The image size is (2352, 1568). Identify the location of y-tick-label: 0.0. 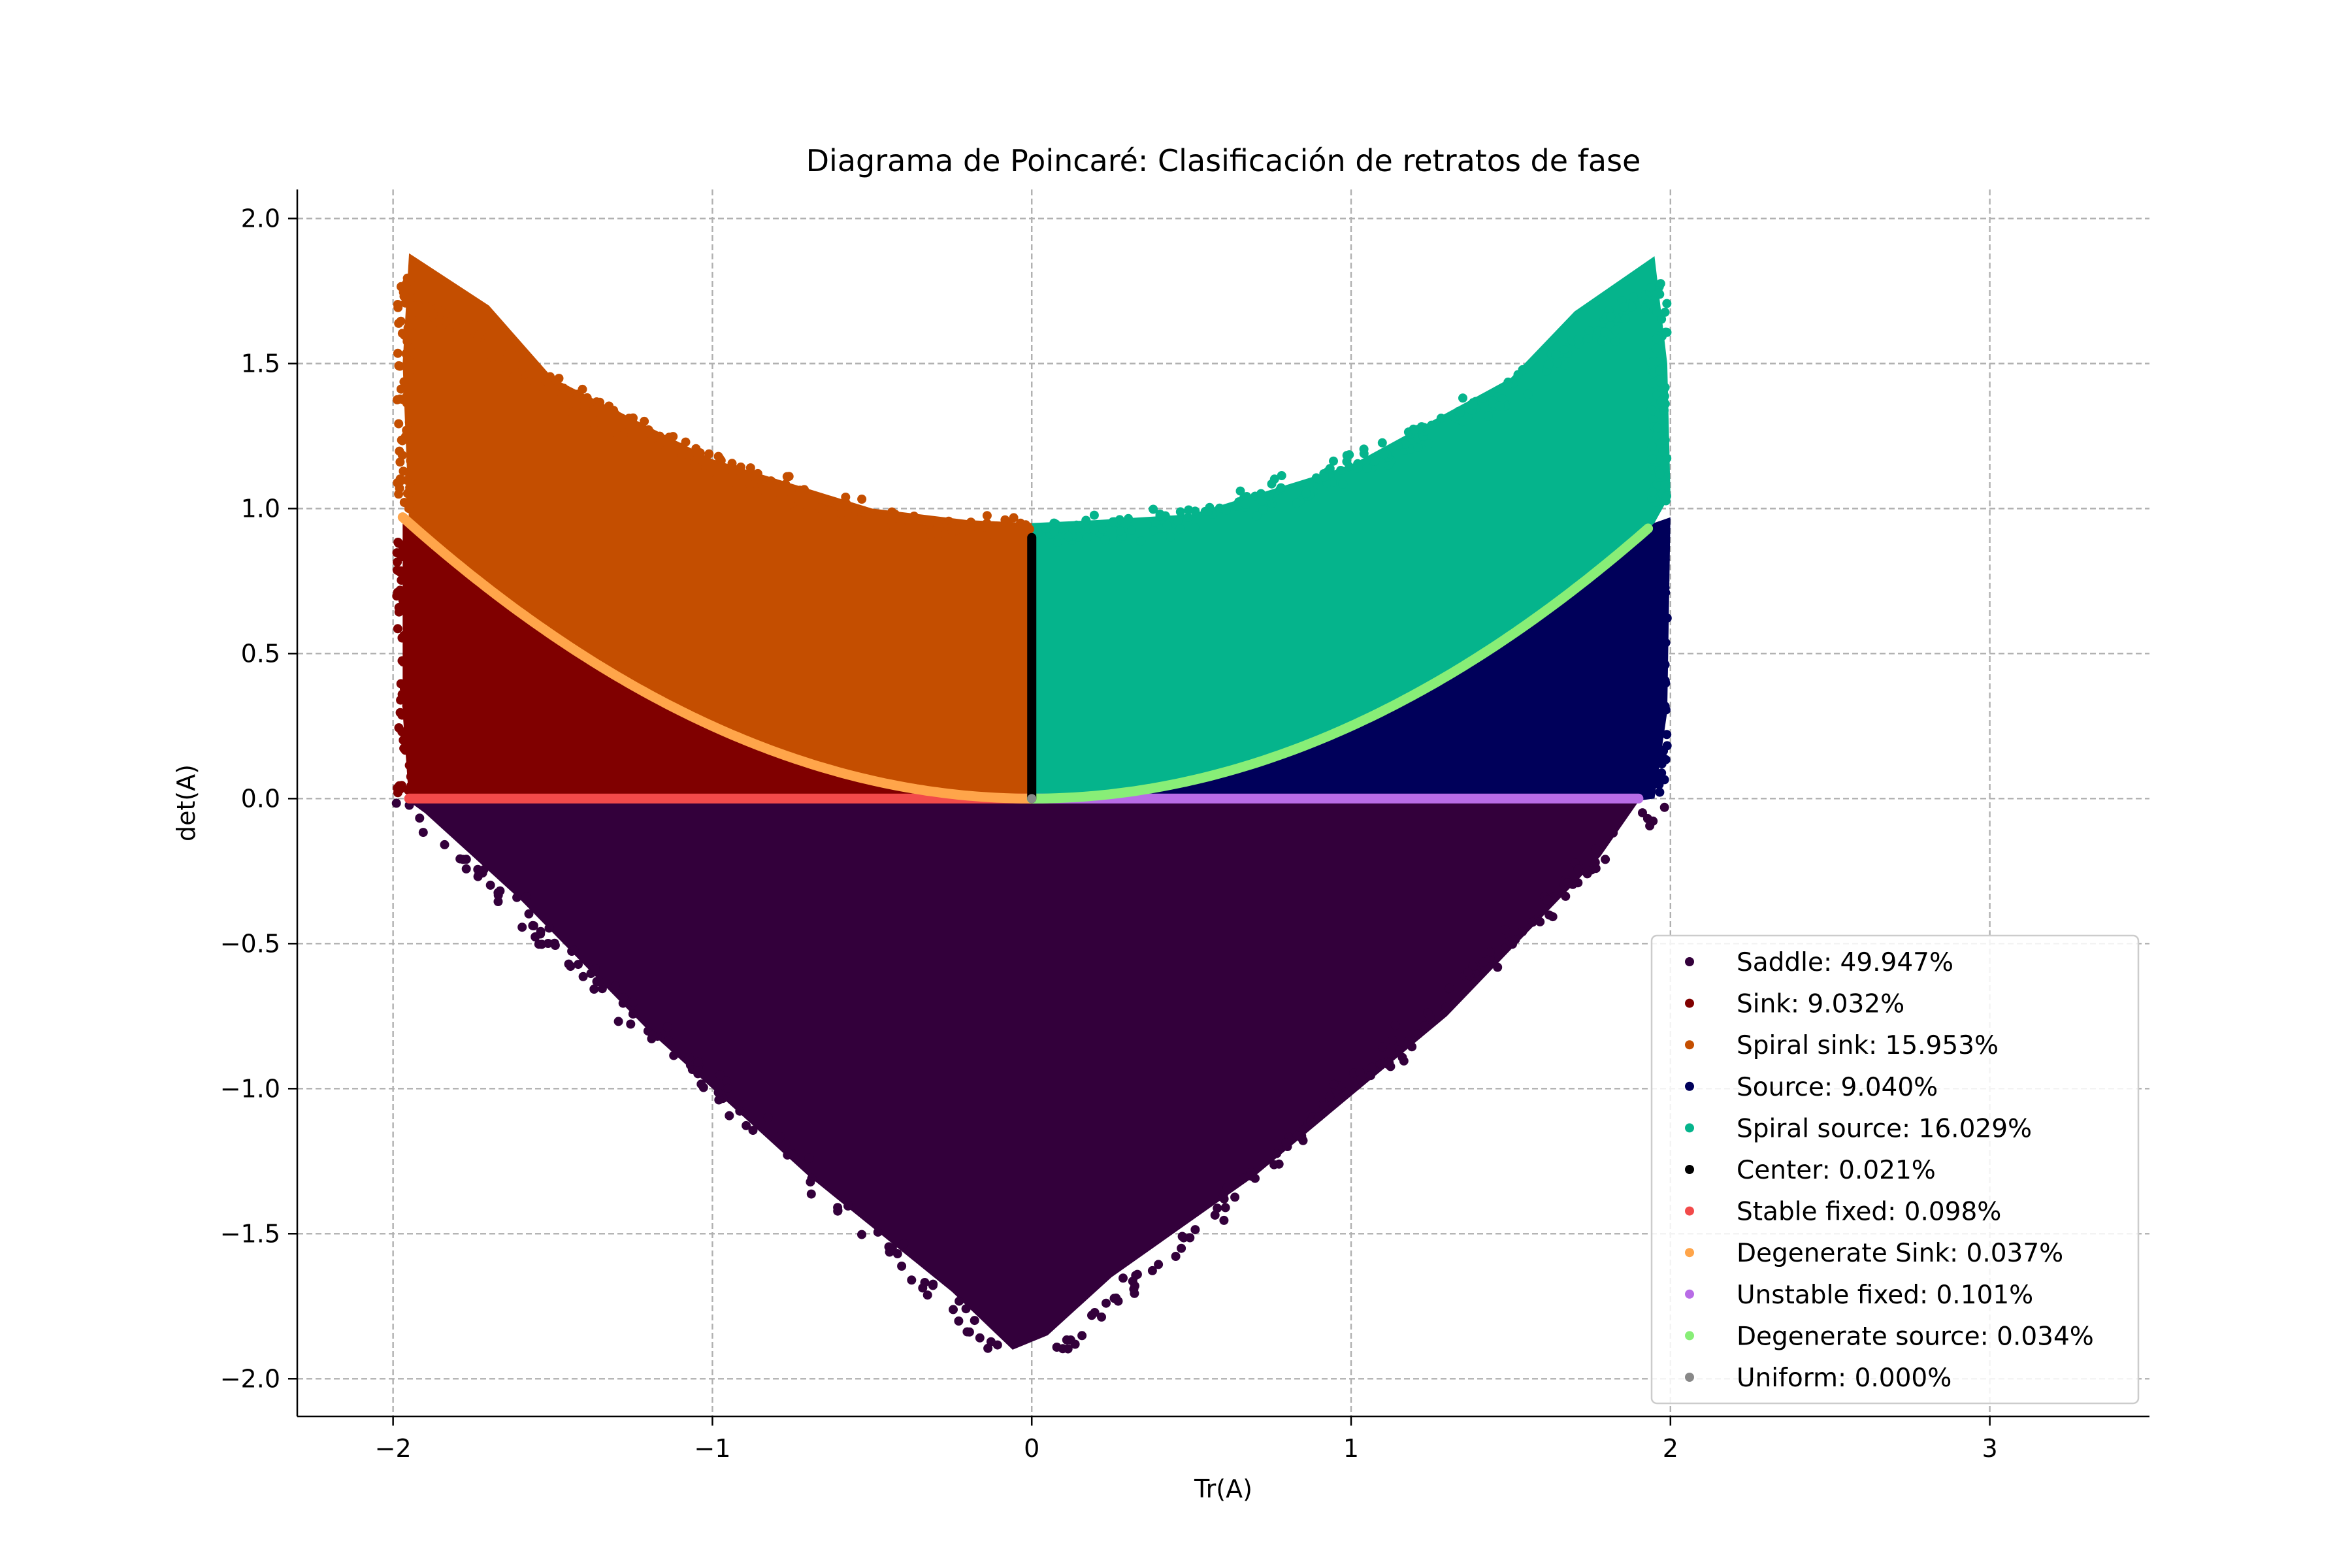
(260, 798).